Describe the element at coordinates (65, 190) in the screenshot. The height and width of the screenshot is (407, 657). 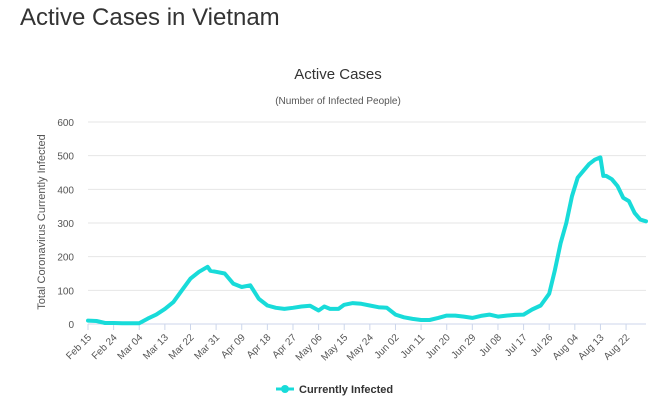
I see `y-tick-label: 400` at that location.